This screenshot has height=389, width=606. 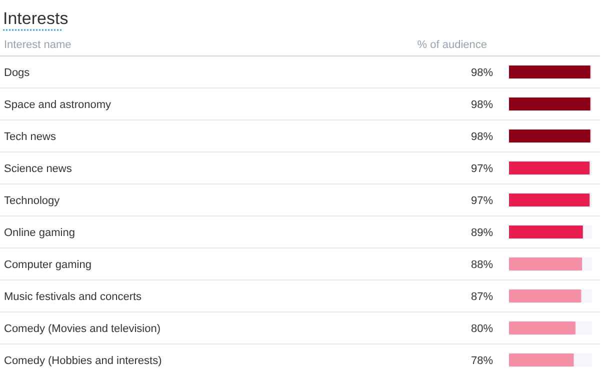 What do you see at coordinates (83, 361) in the screenshot?
I see `y-tick-label: Comedy (Hobbies and interests)` at bounding box center [83, 361].